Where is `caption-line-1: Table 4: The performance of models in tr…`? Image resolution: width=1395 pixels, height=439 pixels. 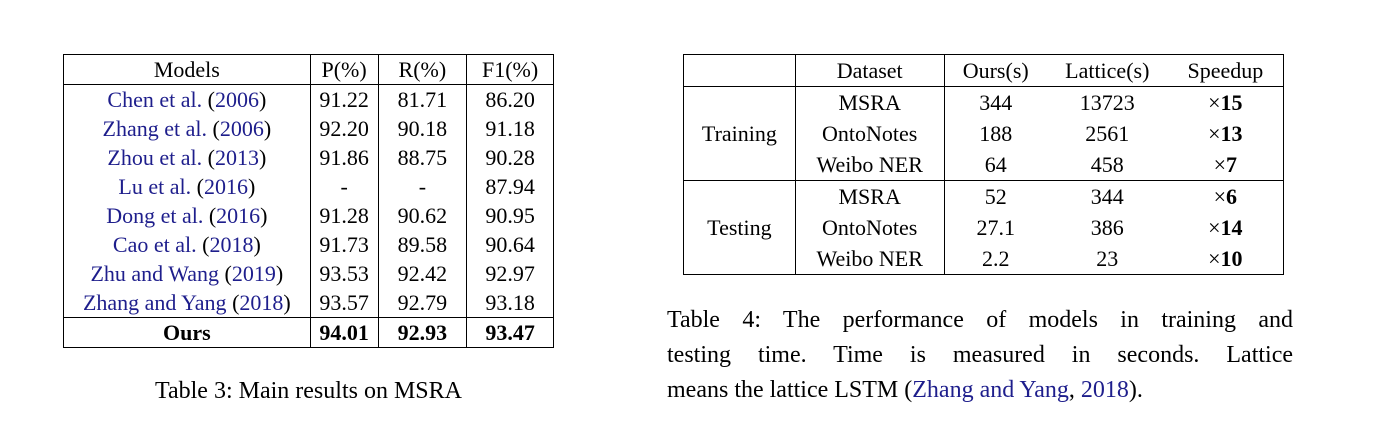
caption-line-1: Table 4: The performance of models in tr… is located at coordinates (980, 320).